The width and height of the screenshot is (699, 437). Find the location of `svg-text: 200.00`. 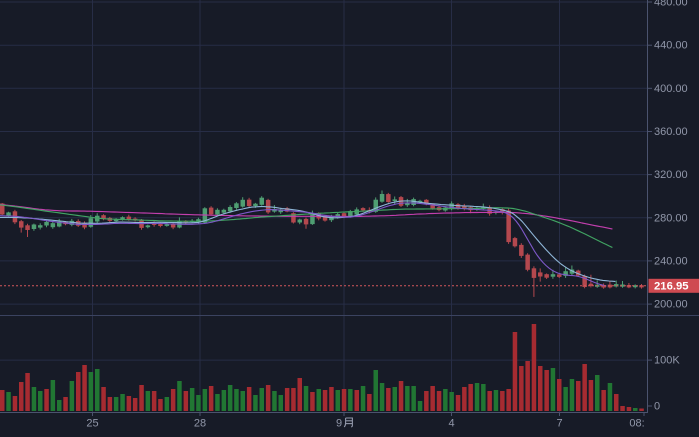

svg-text: 200.00 is located at coordinates (671, 305).